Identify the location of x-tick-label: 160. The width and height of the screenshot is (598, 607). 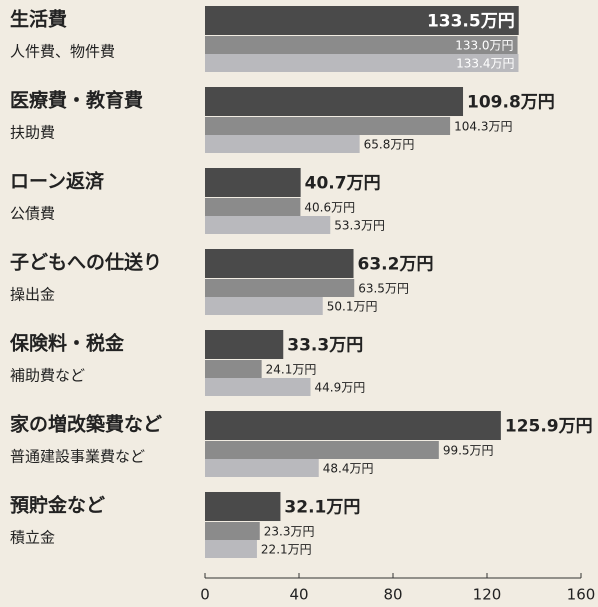
(581, 595).